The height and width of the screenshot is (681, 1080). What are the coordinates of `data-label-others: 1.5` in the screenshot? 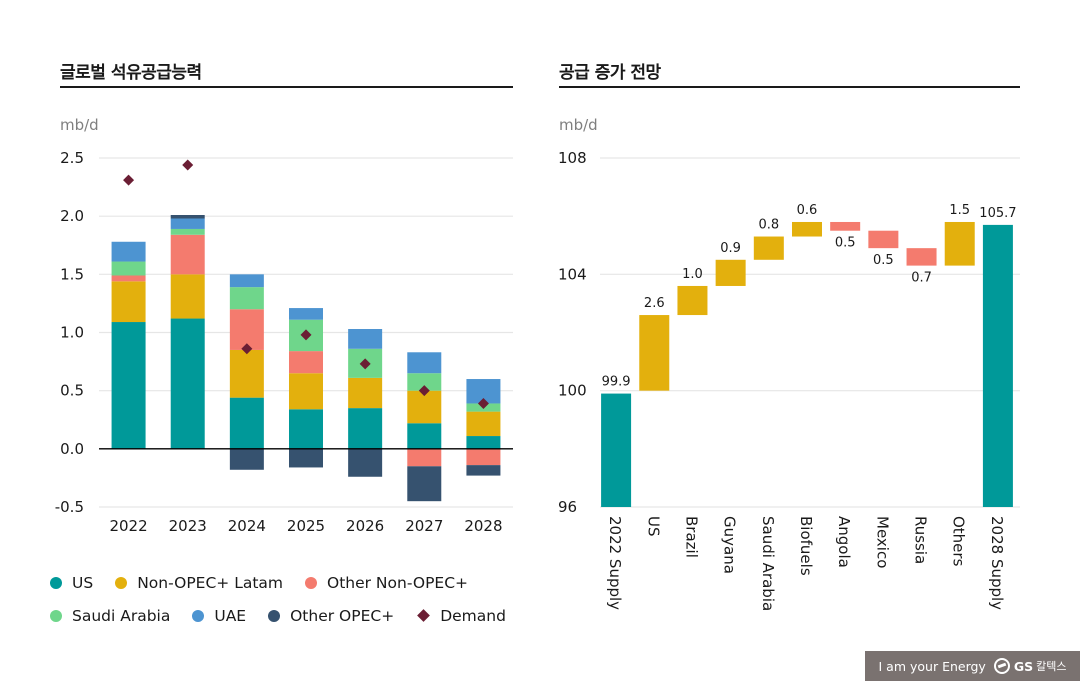 It's located at (959, 210).